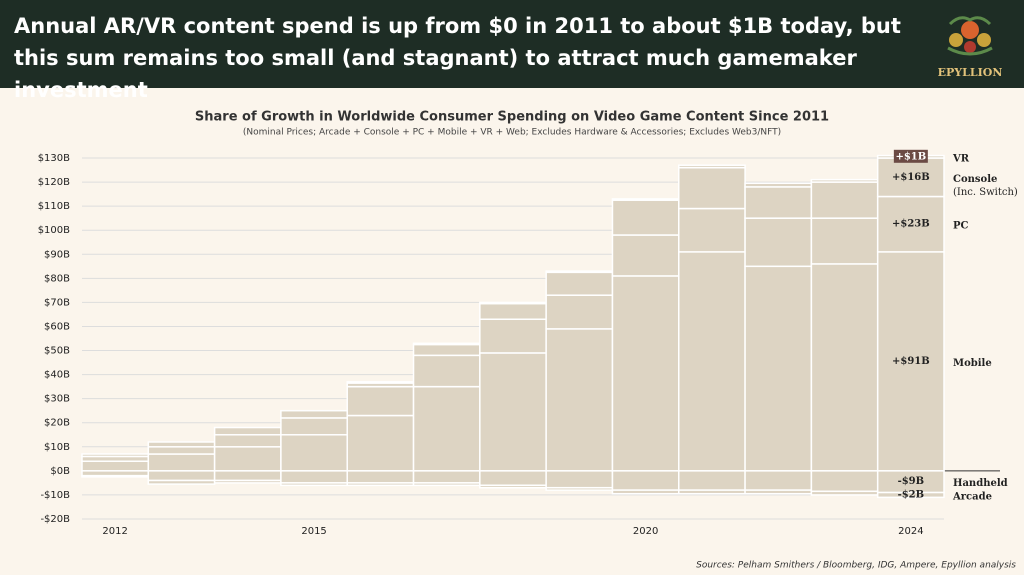 This screenshot has width=1024, height=575. I want to click on value-label: +$23B, so click(911, 224).